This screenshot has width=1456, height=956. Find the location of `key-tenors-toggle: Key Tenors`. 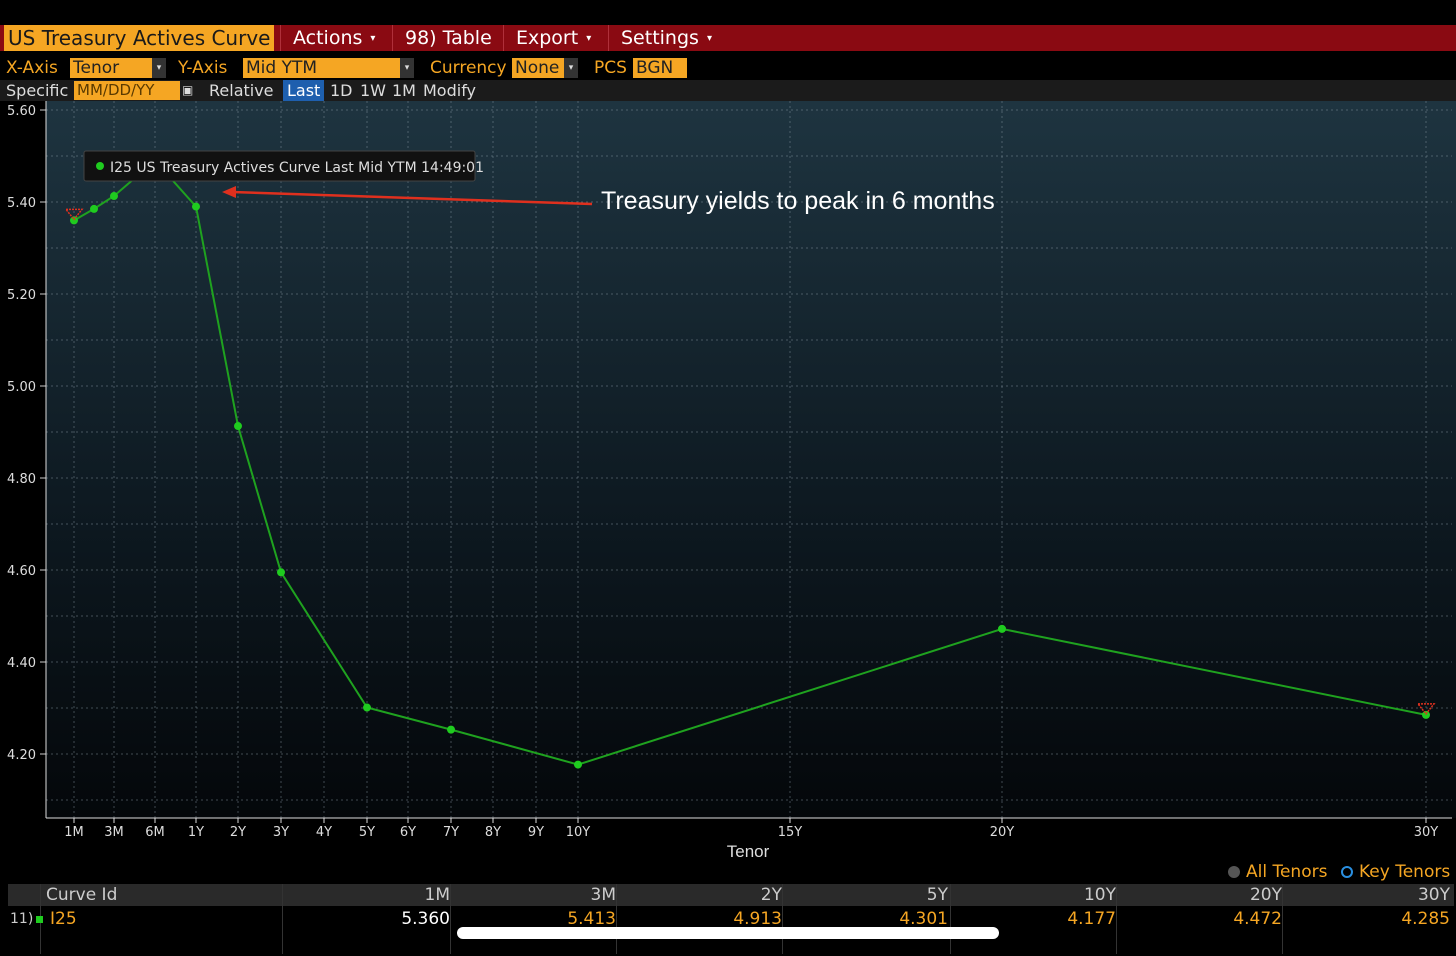

key-tenors-toggle: Key Tenors is located at coordinates (1395, 872).